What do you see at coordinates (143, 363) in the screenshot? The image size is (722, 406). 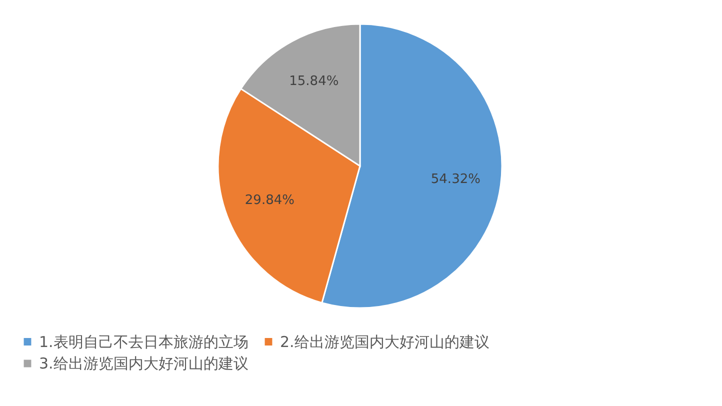 I see `legend-label: 3.给出游览国内大好河山的建议` at bounding box center [143, 363].